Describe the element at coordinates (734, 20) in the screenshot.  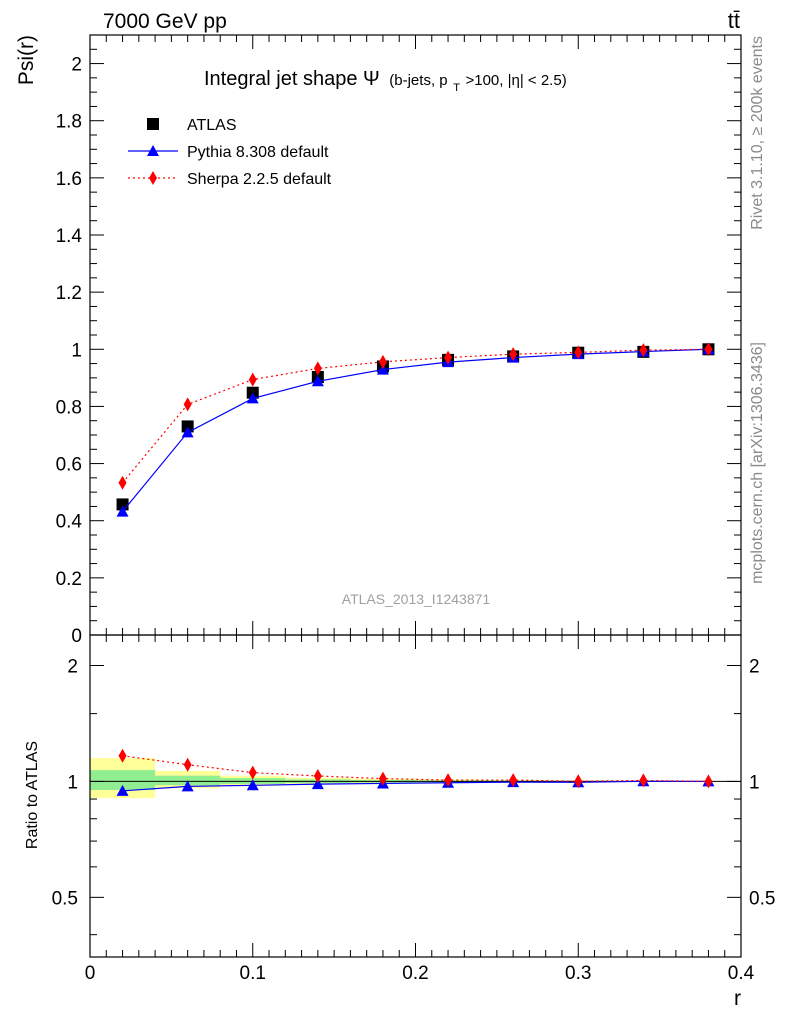
I see `header-right: tt̄` at that location.